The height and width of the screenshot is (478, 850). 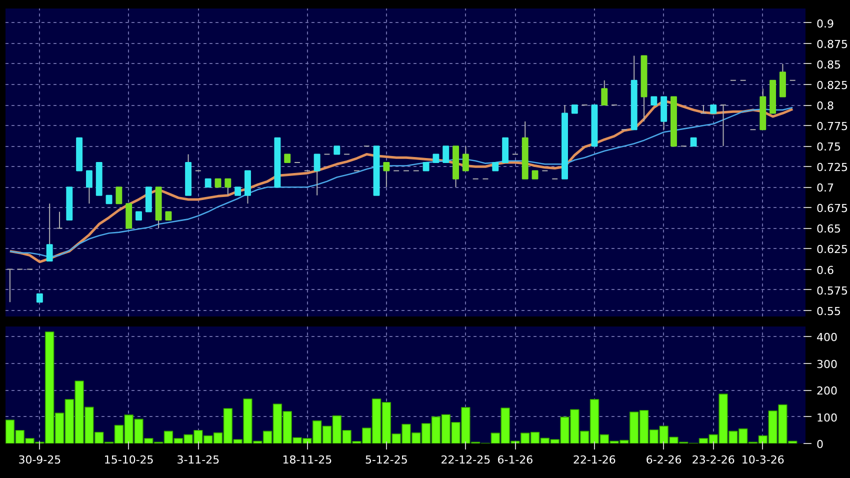 What do you see at coordinates (827, 391) in the screenshot?
I see `y-tick-label: 200` at bounding box center [827, 391].